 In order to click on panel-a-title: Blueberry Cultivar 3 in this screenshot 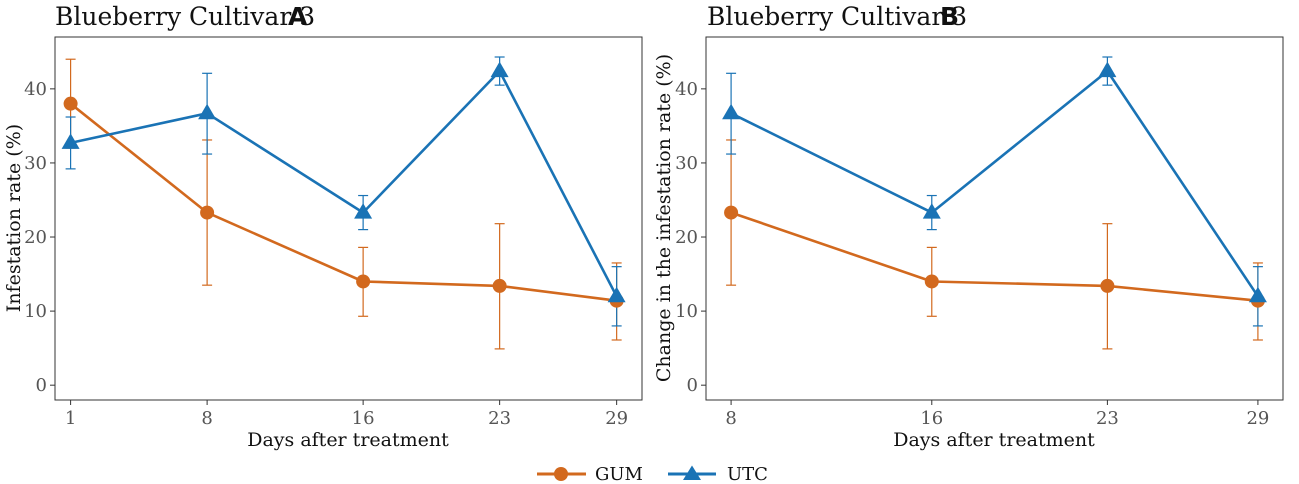, I will do `click(185, 16)`.